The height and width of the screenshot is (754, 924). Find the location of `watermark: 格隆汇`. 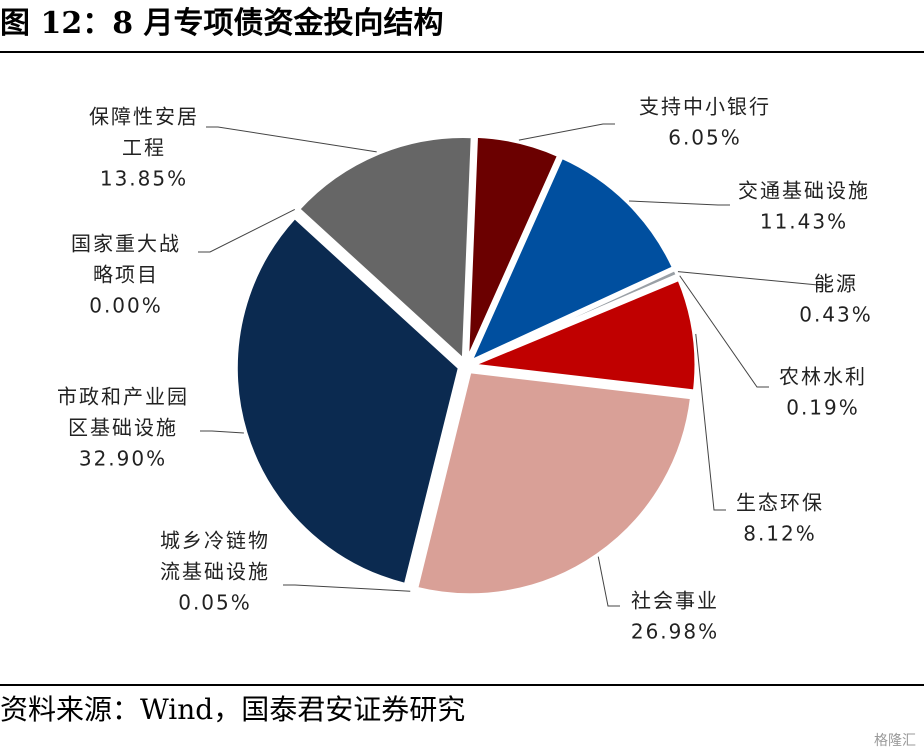

watermark: 格隆汇 is located at coordinates (895, 741).